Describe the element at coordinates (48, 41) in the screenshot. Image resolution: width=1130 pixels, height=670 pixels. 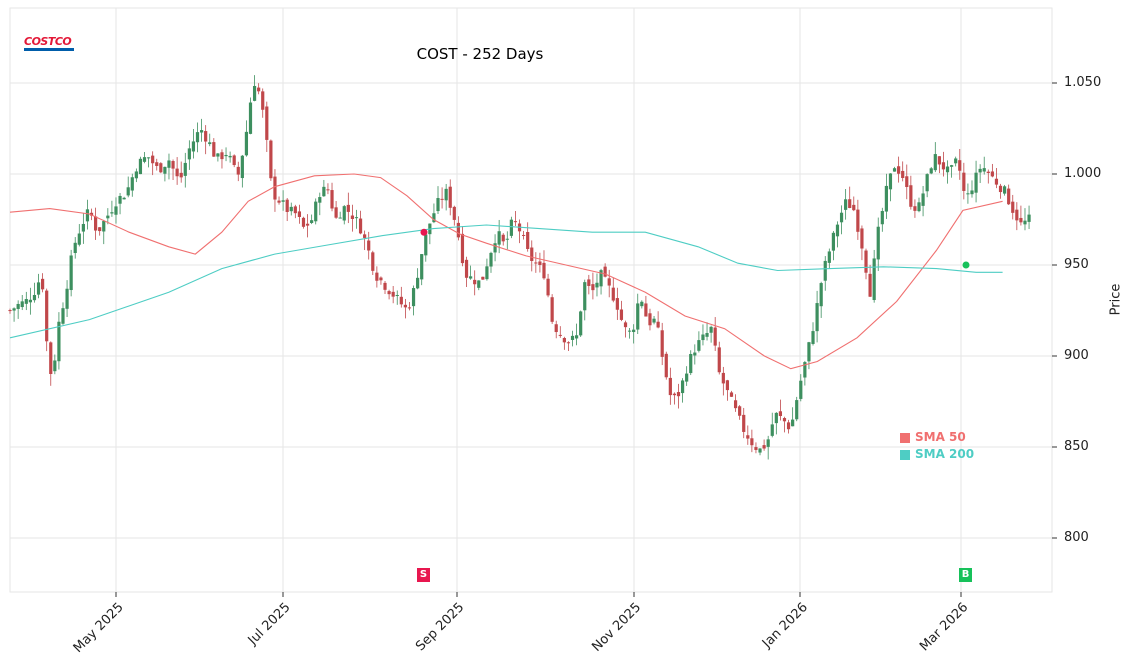
I see `logo-text: COSTCO` at that location.